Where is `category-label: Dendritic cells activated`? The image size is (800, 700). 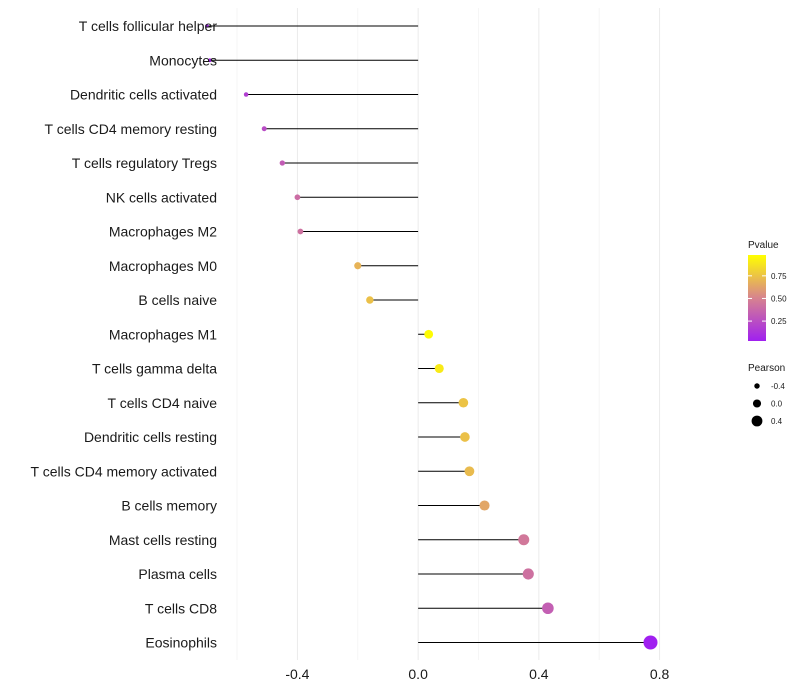
category-label: Dendritic cells activated is located at coordinates (143, 95).